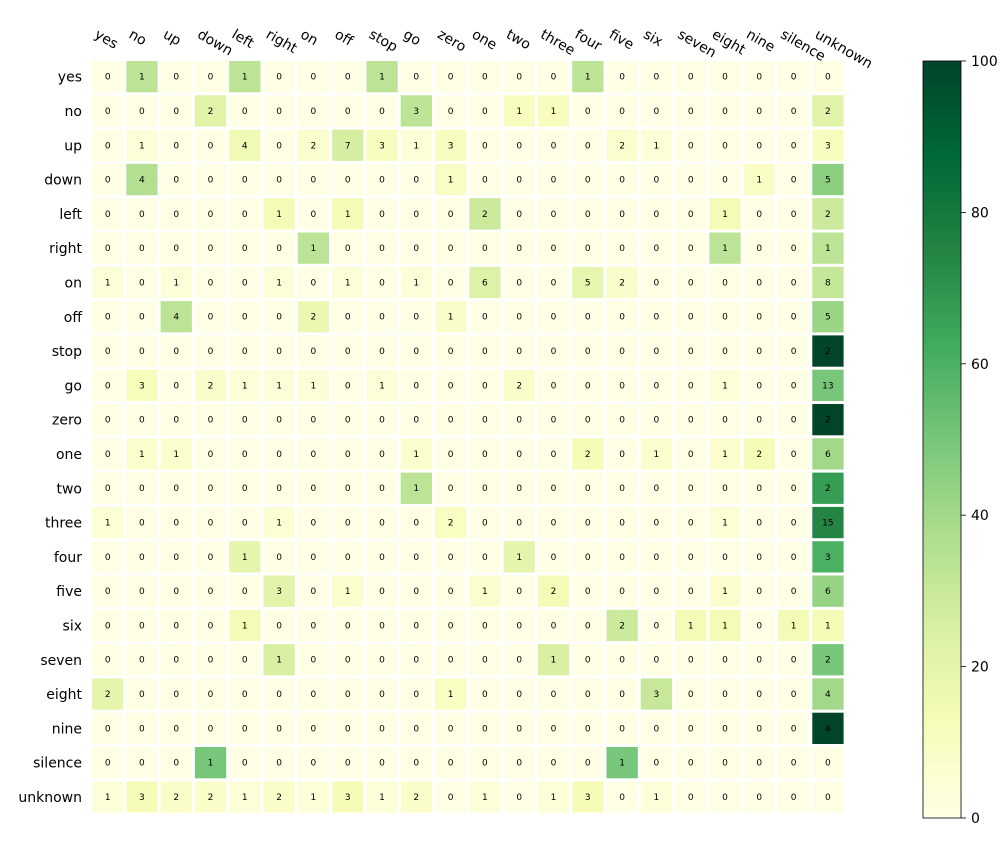 This screenshot has width=1001, height=843. What do you see at coordinates (942, 439) in the screenshot?
I see `colorbar-gradient` at bounding box center [942, 439].